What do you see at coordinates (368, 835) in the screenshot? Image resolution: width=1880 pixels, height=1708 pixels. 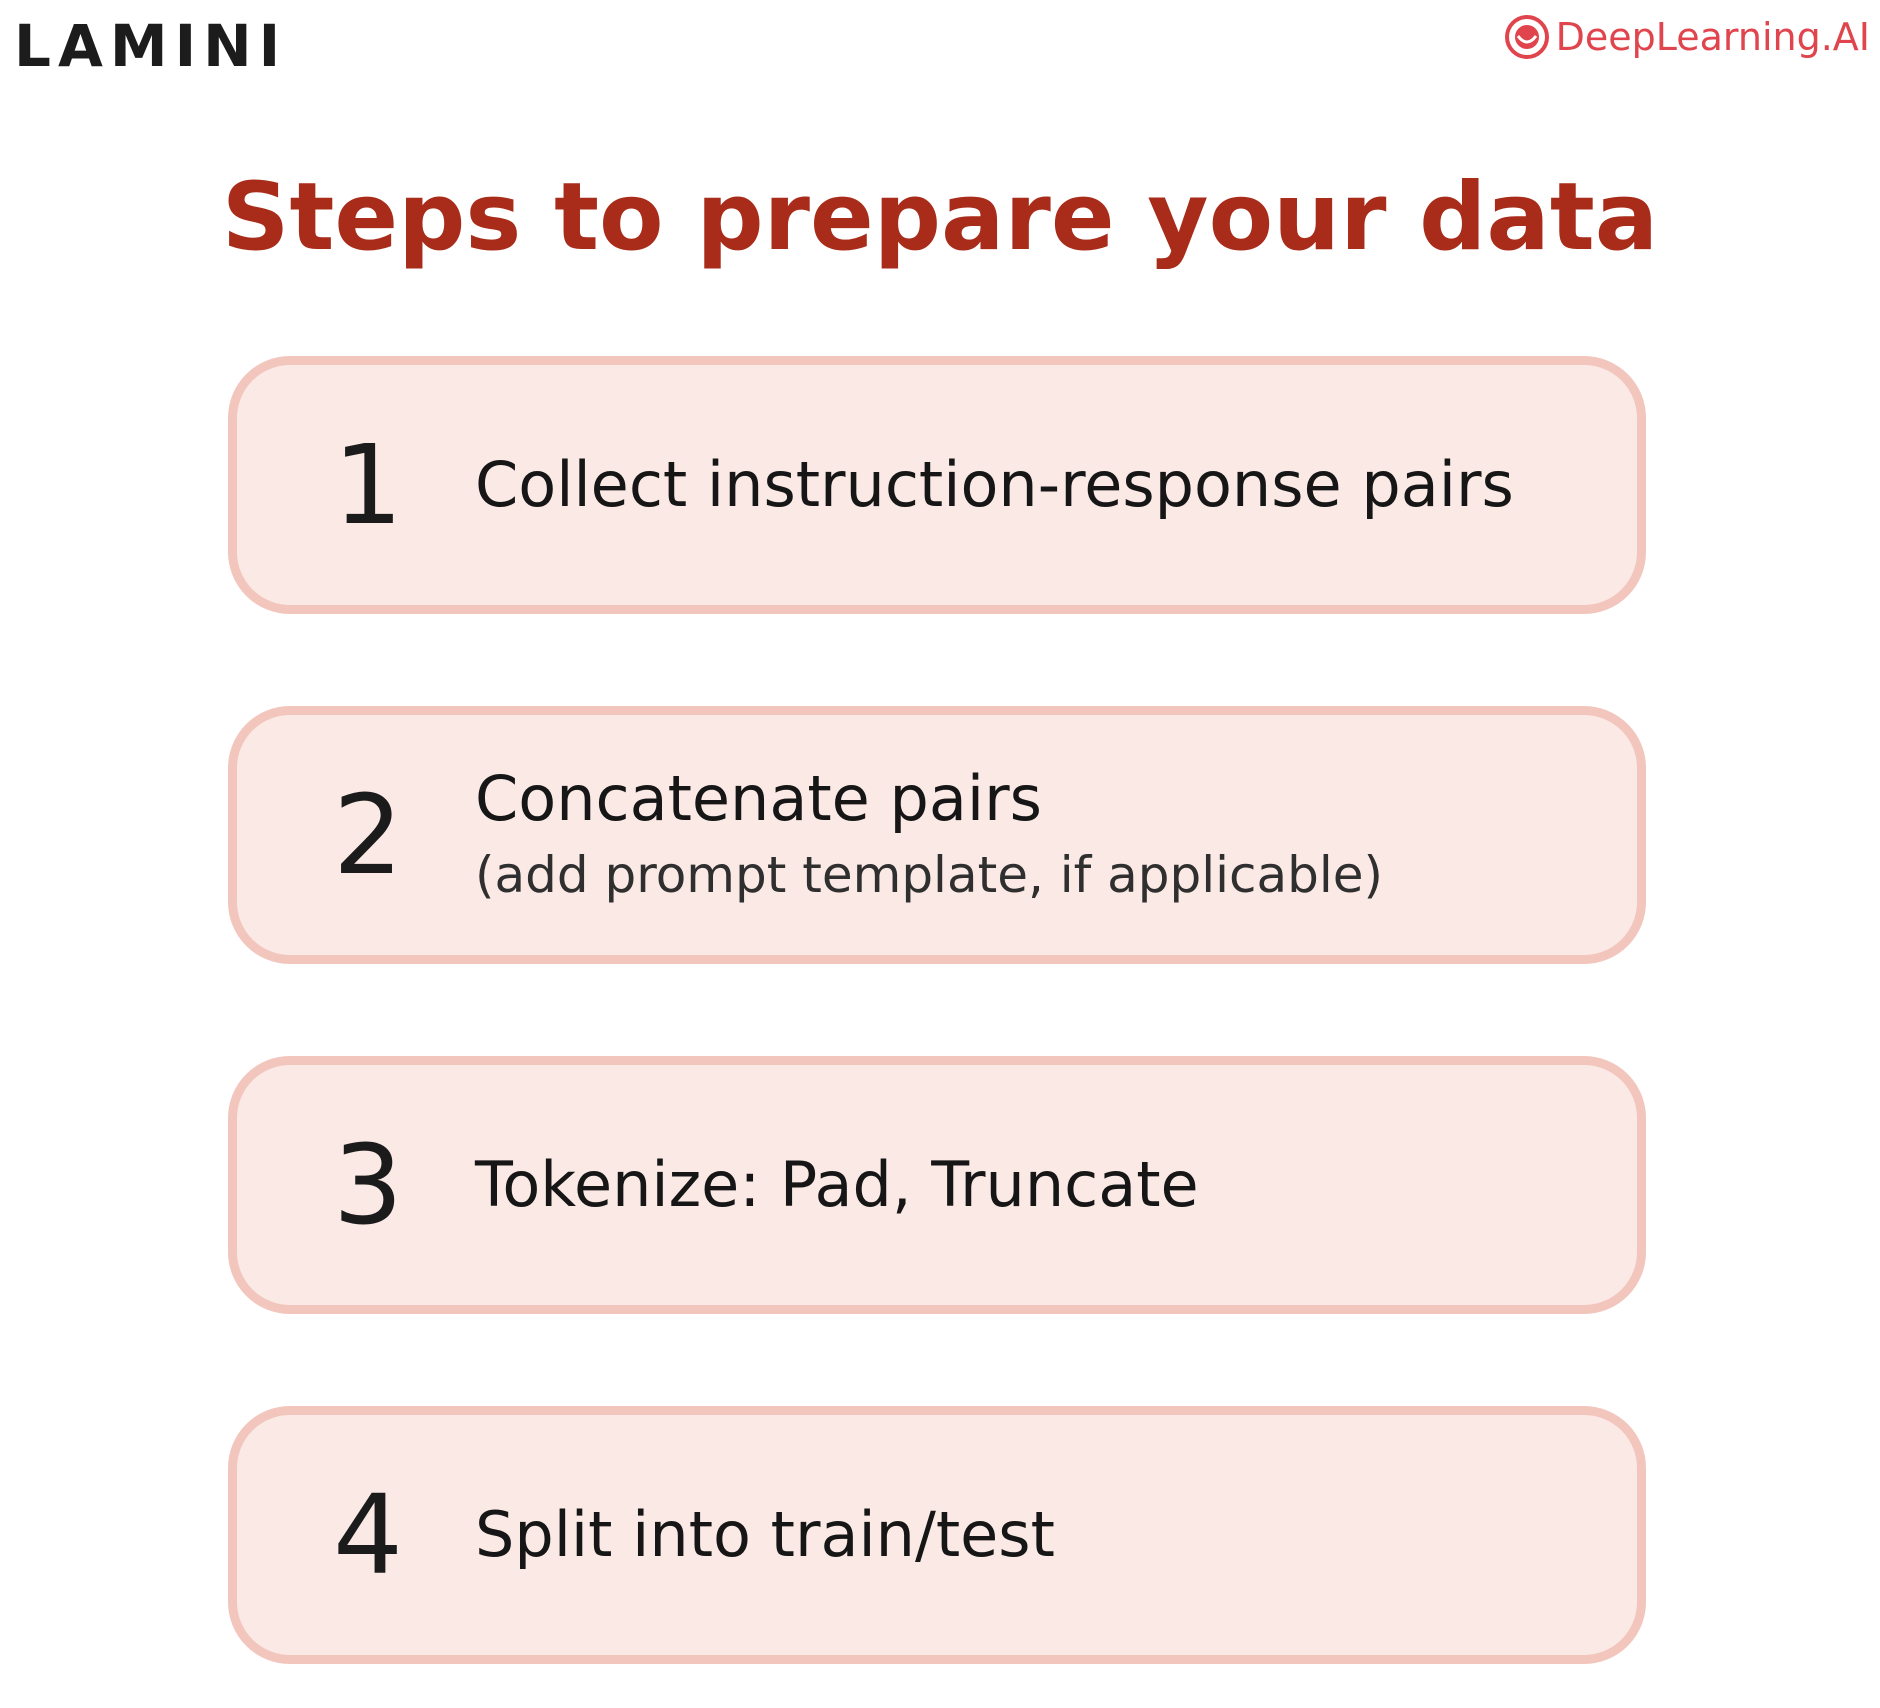 I see `step-number: 2` at bounding box center [368, 835].